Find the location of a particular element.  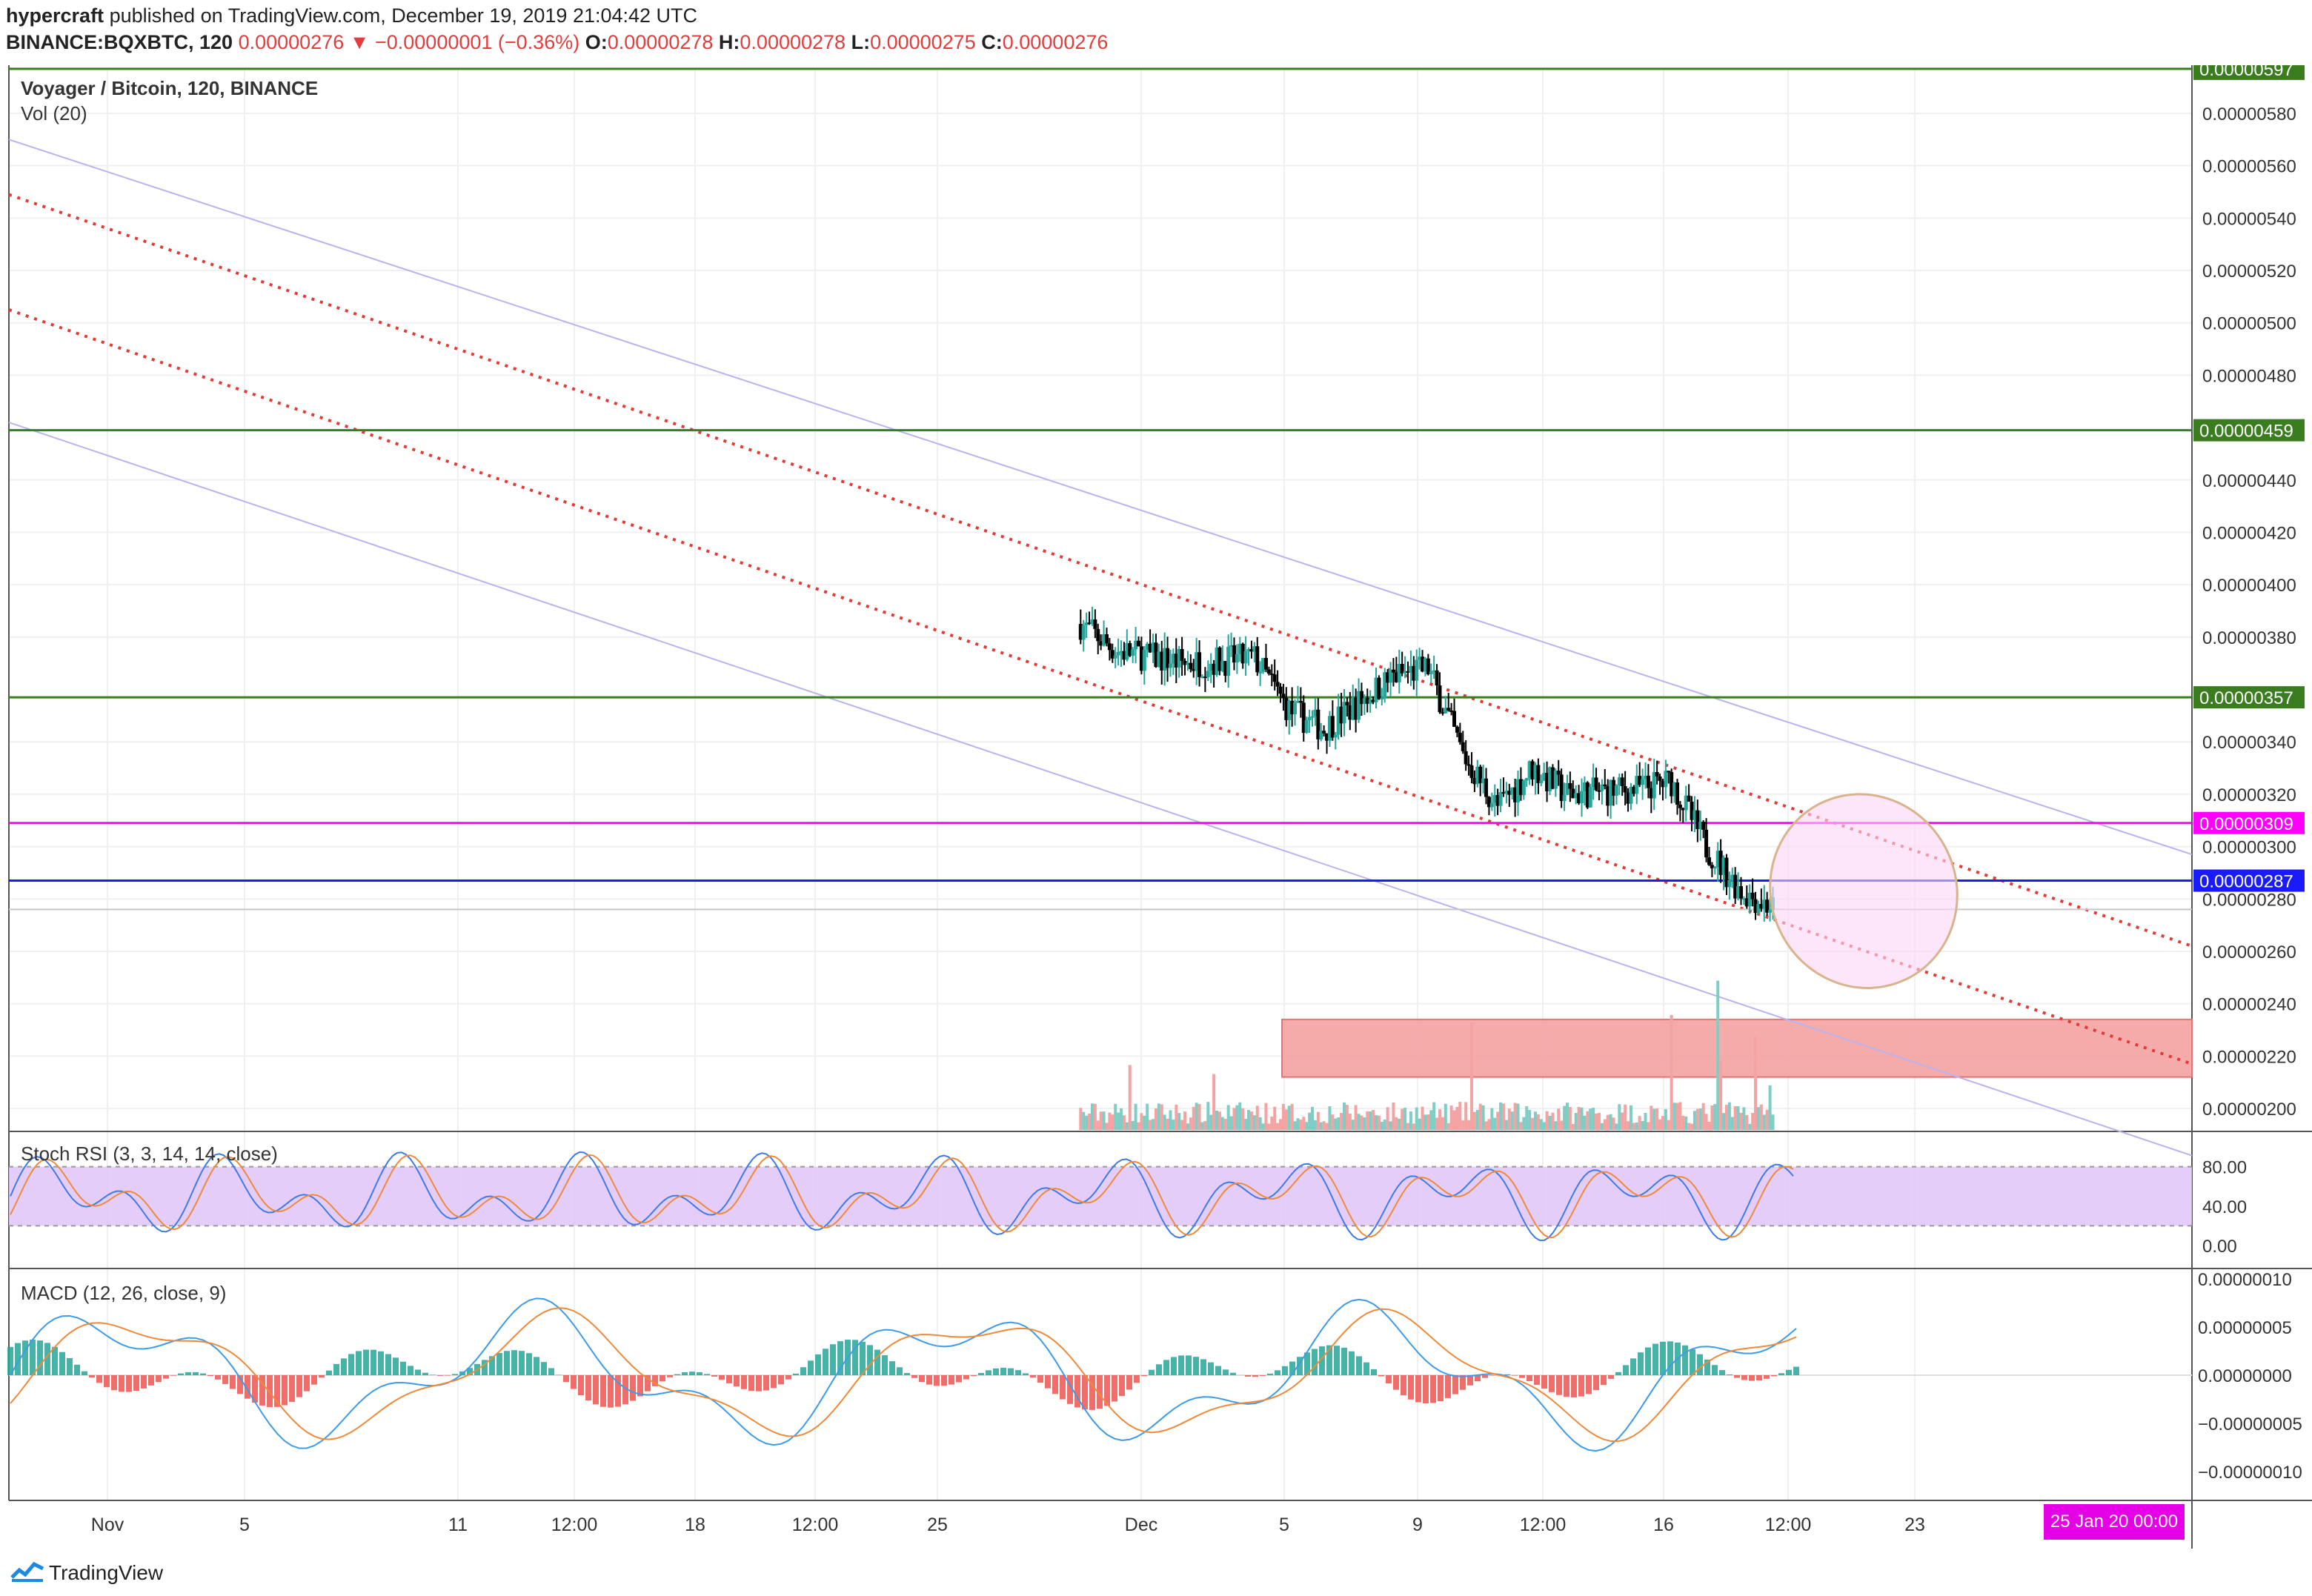

stoch-rsi-label: Stoch RSI (3, 3, 14, 14, close) is located at coordinates (149, 1154).